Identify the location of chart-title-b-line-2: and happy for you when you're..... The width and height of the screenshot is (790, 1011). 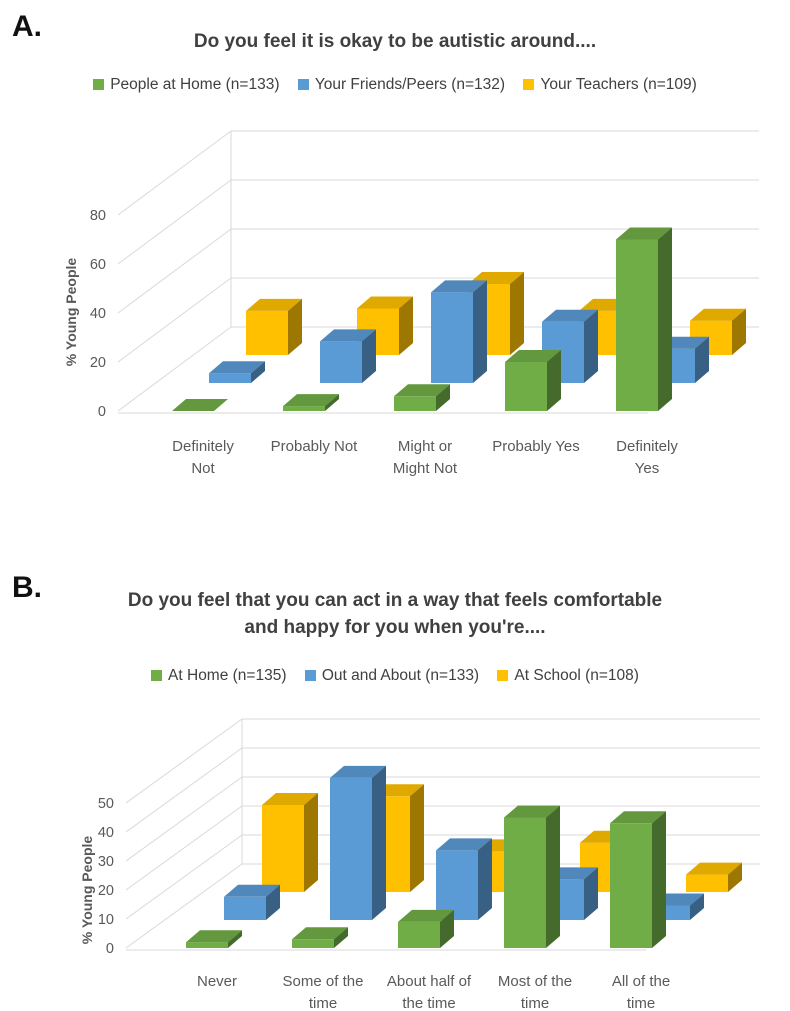
(395, 627).